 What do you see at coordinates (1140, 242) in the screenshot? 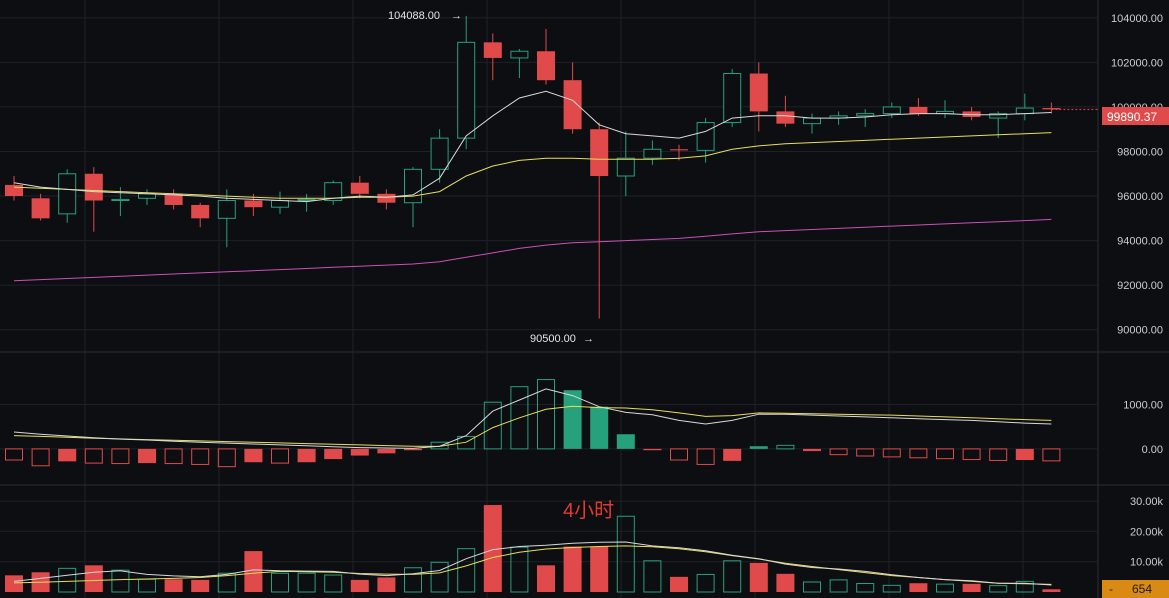
I see `y-tick-label: 94000.00` at bounding box center [1140, 242].